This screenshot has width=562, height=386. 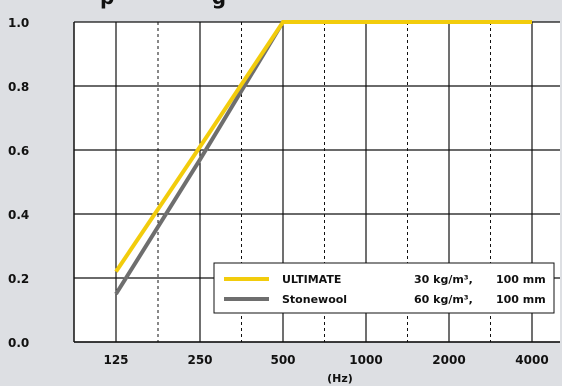 What do you see at coordinates (18, 343) in the screenshot?
I see `y-tick-label: 0.0` at bounding box center [18, 343].